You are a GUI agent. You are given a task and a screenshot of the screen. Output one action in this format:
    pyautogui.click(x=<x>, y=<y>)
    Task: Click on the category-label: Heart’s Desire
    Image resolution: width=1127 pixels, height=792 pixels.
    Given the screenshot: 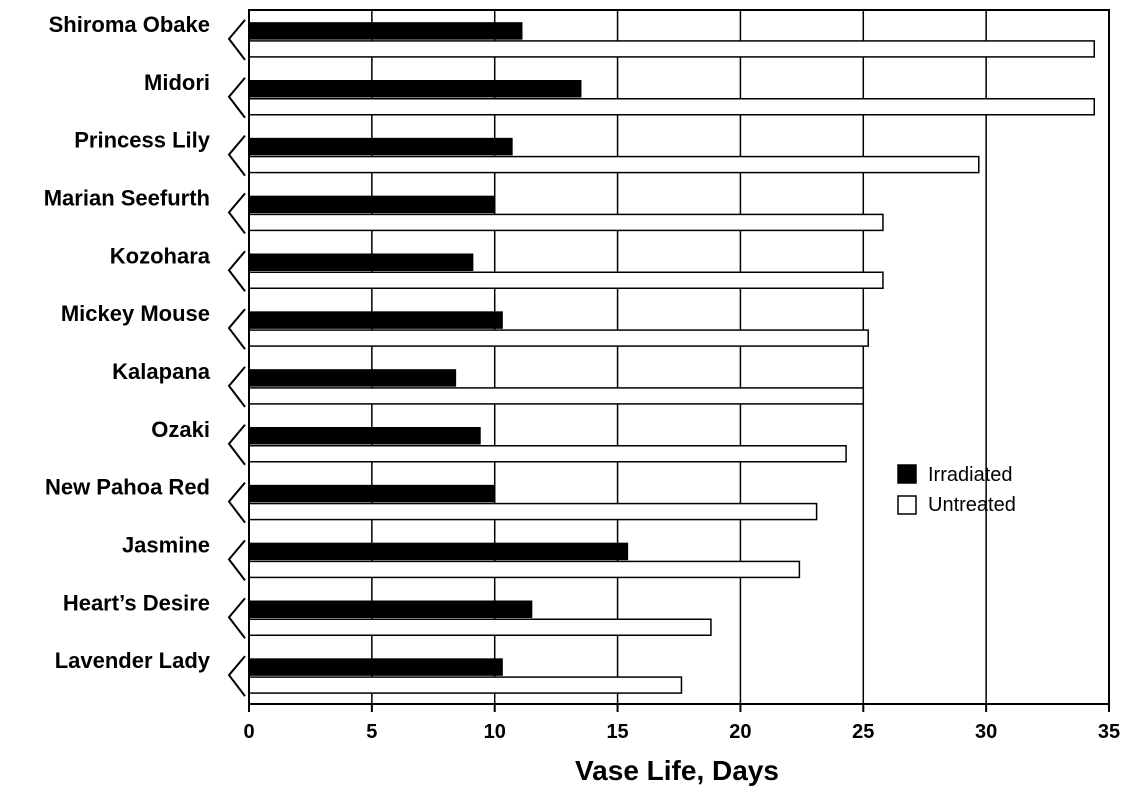 What is the action you would take?
    pyautogui.click(x=136, y=602)
    